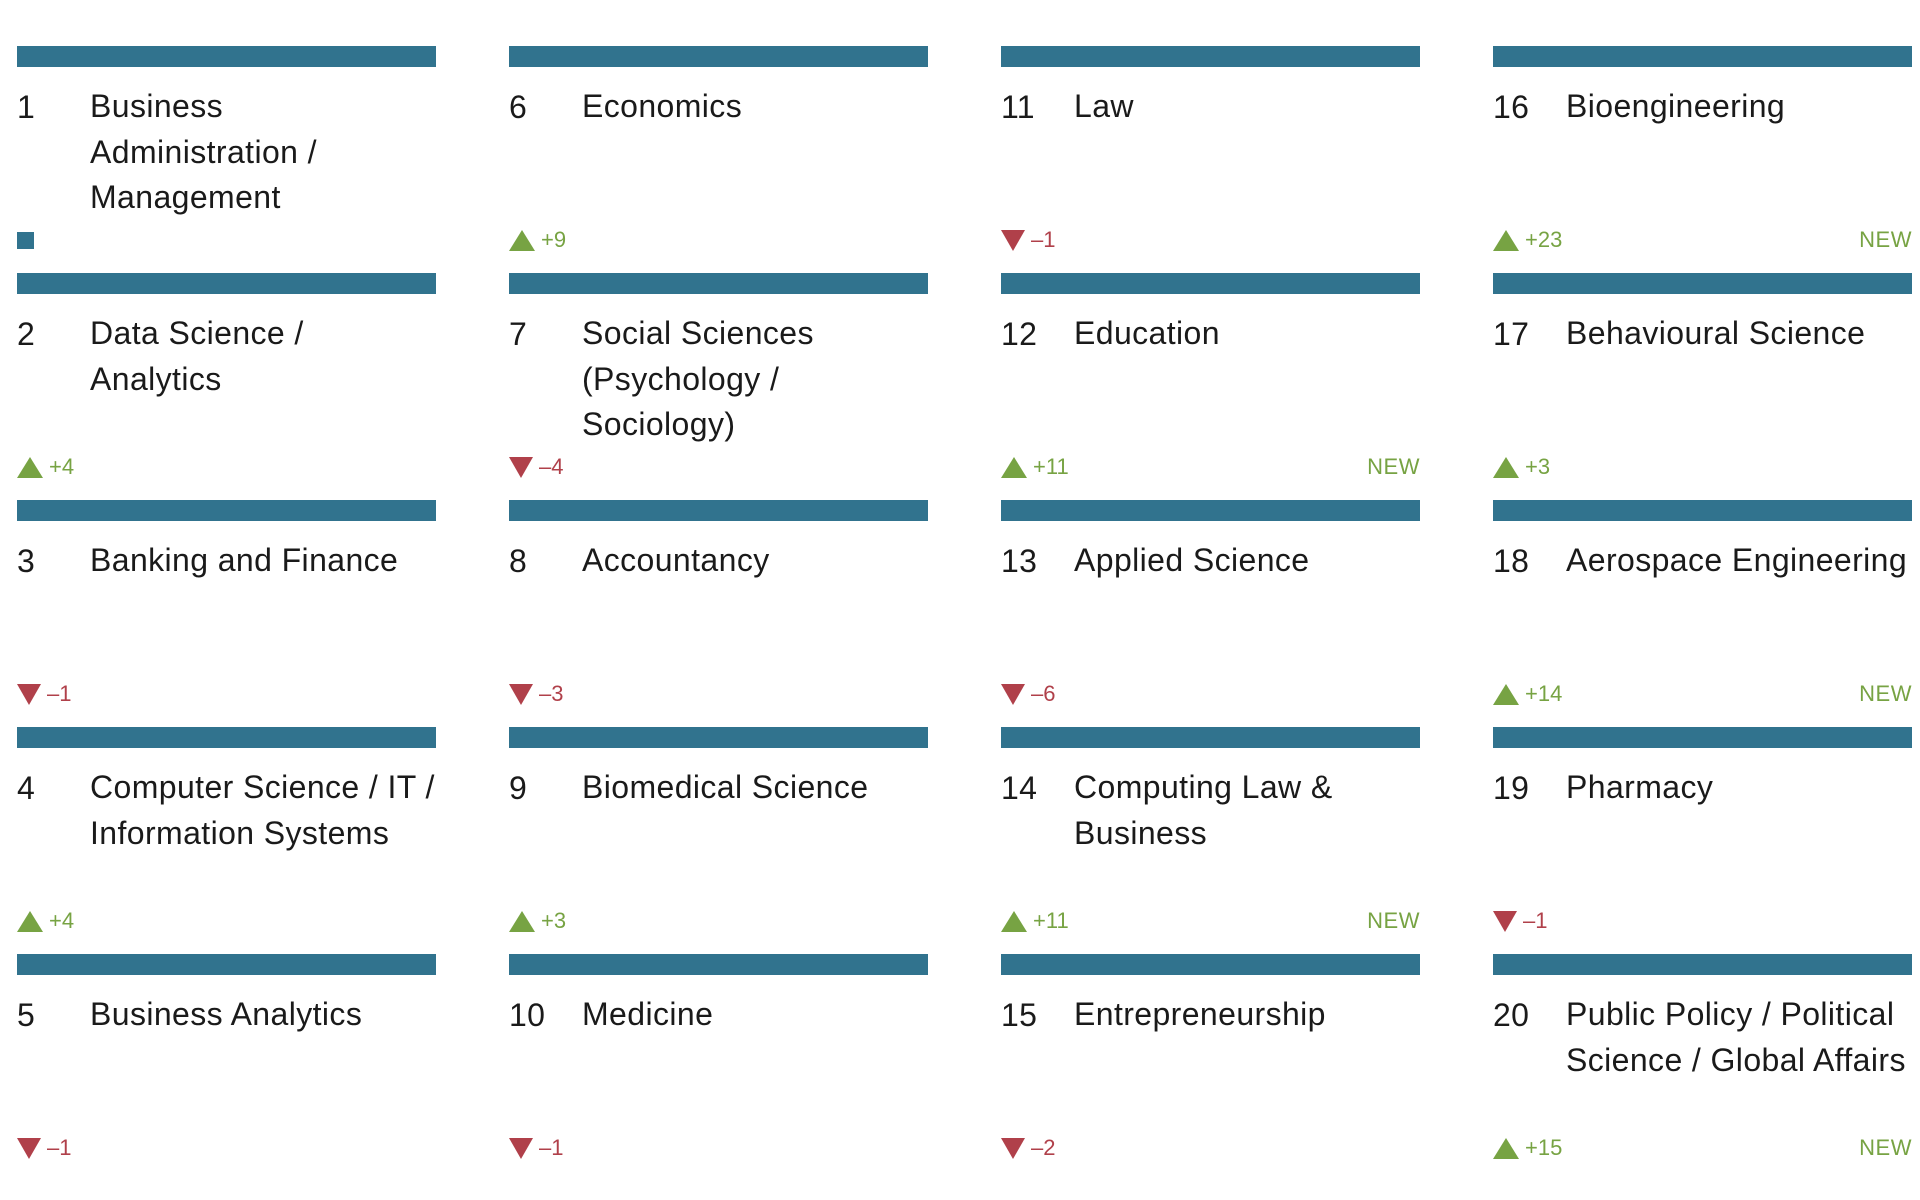  I want to click on rank-change-value: +14, so click(1544, 693).